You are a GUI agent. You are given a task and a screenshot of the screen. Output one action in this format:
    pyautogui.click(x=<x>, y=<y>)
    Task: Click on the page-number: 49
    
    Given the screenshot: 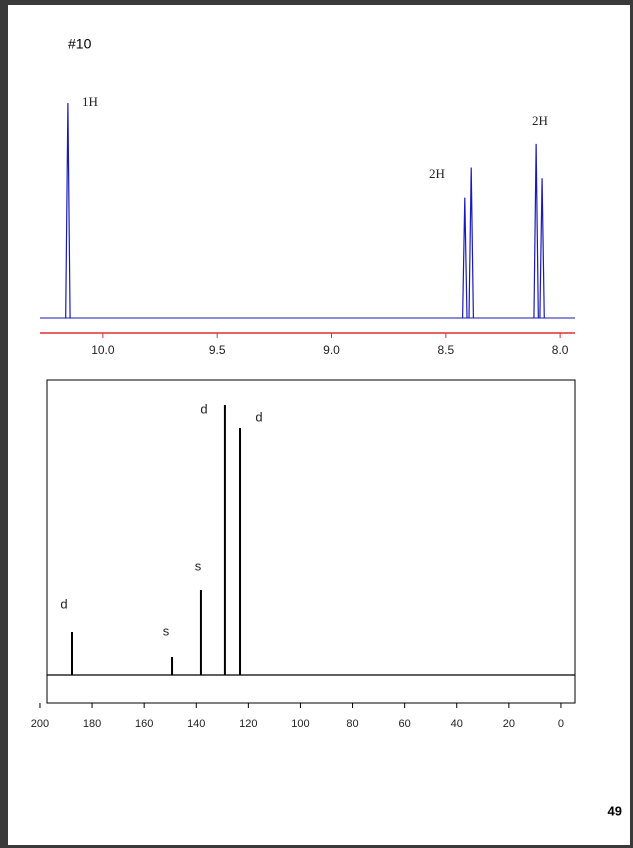 What is the action you would take?
    pyautogui.click(x=615, y=810)
    